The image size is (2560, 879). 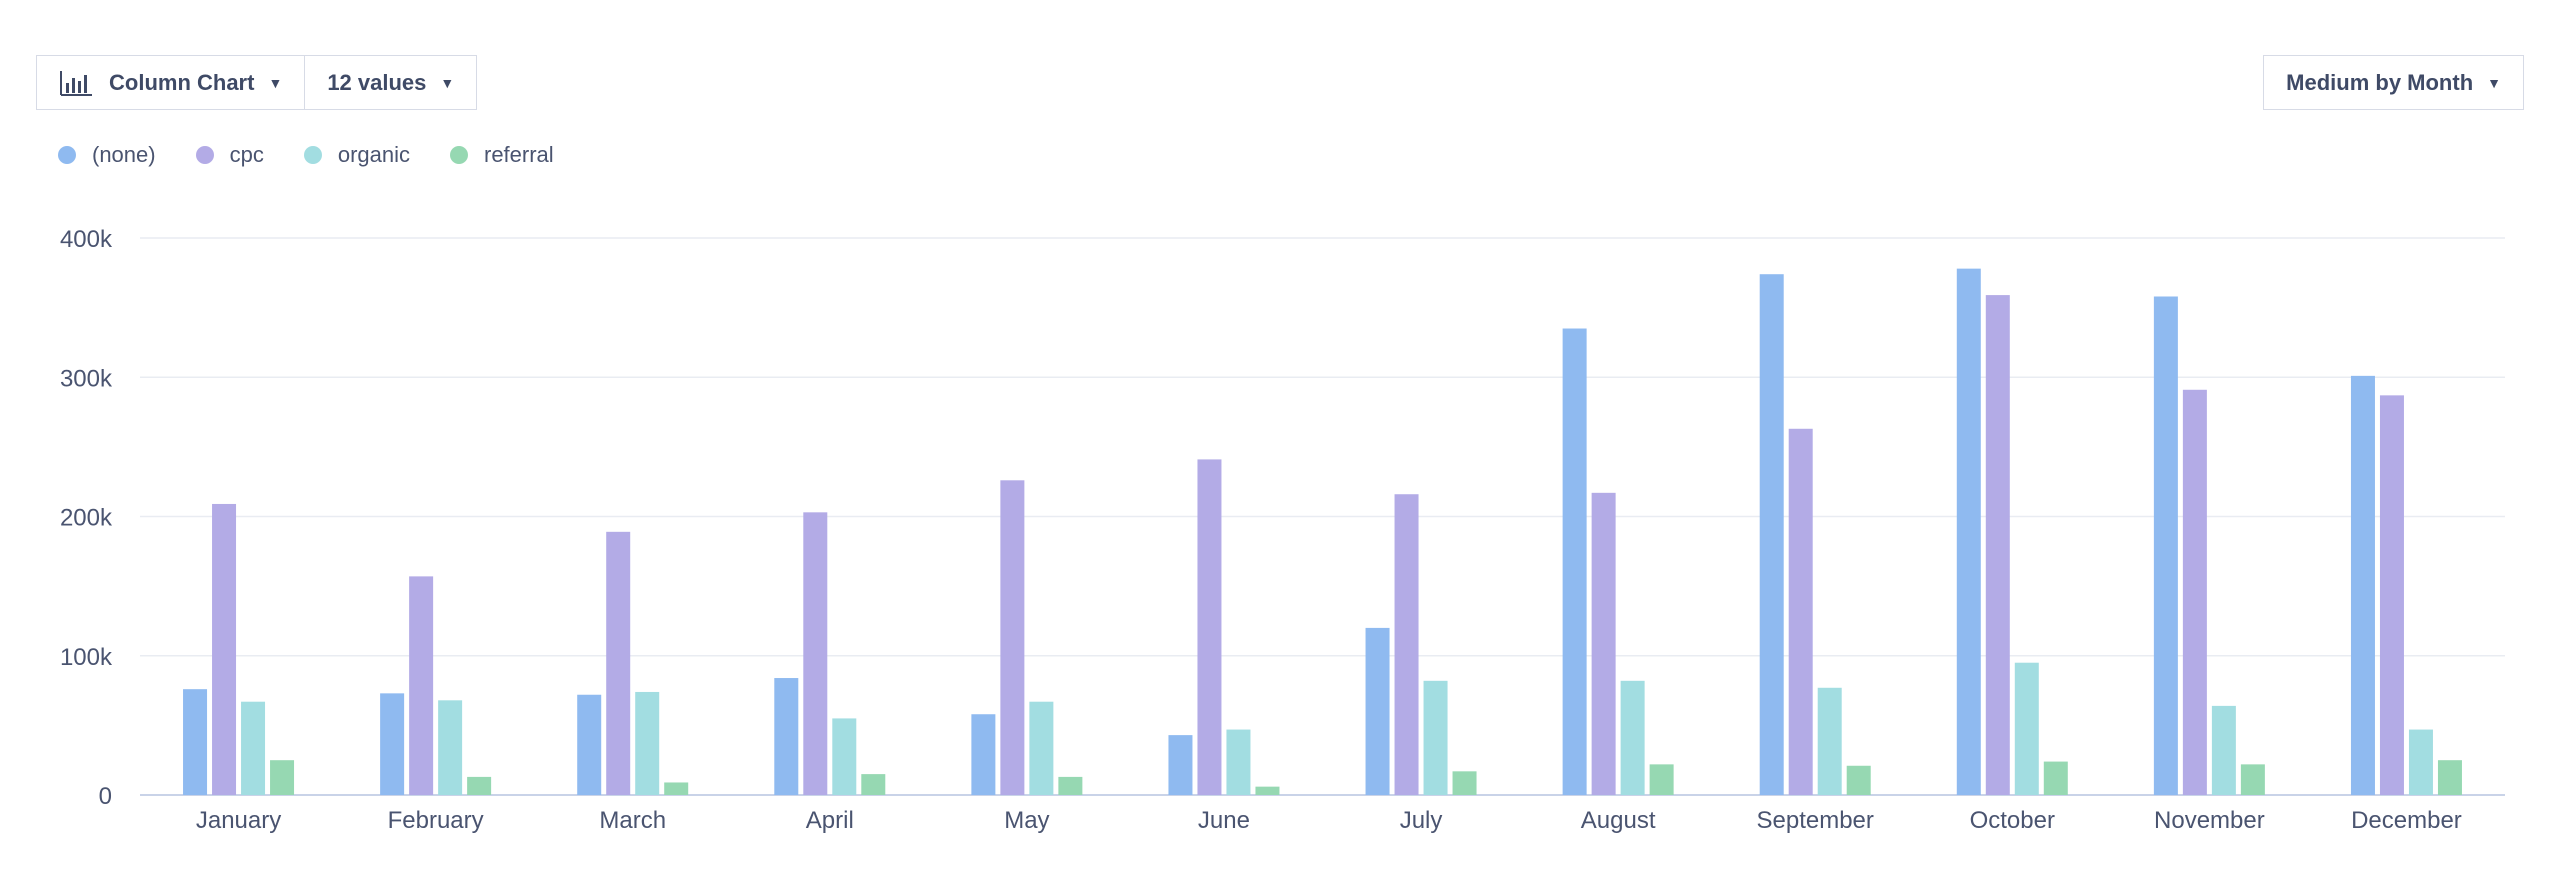 What do you see at coordinates (373, 154) in the screenshot?
I see `legend-label: organic` at bounding box center [373, 154].